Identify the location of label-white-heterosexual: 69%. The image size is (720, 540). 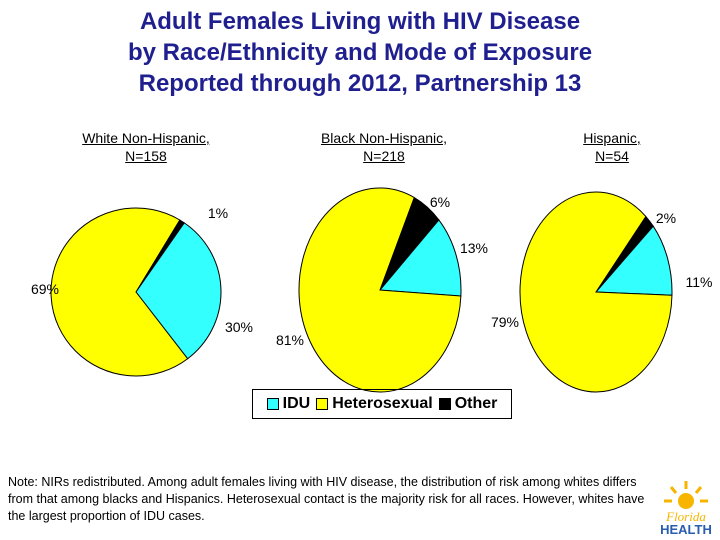
(45, 289).